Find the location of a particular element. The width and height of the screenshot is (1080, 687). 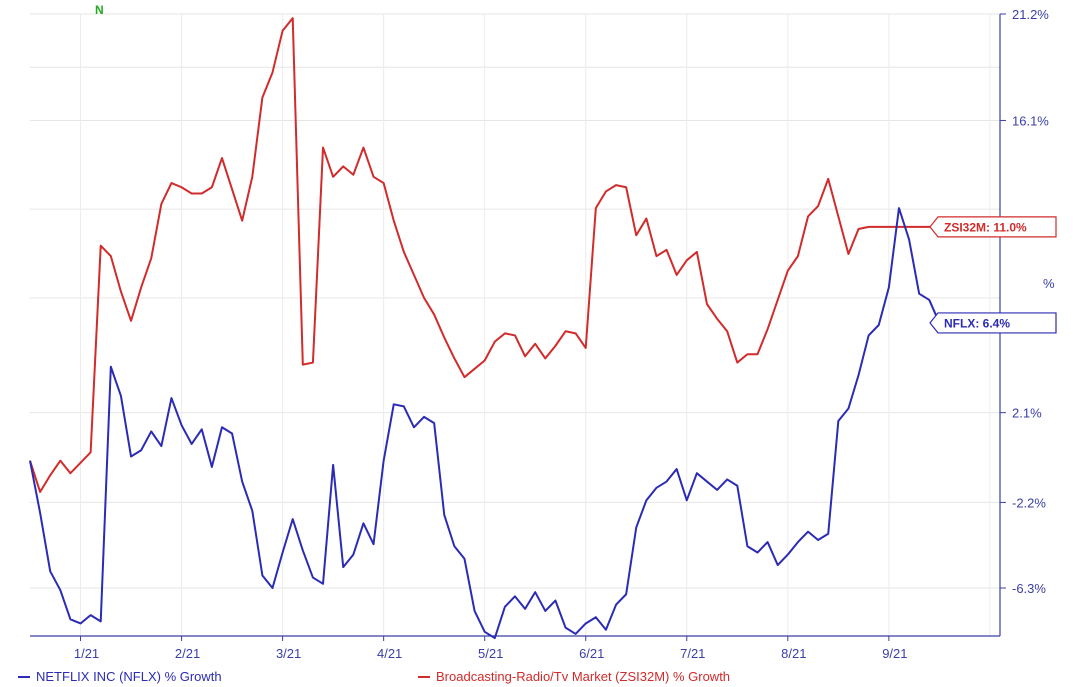

x-tick-label: 1/21 is located at coordinates (86, 653).